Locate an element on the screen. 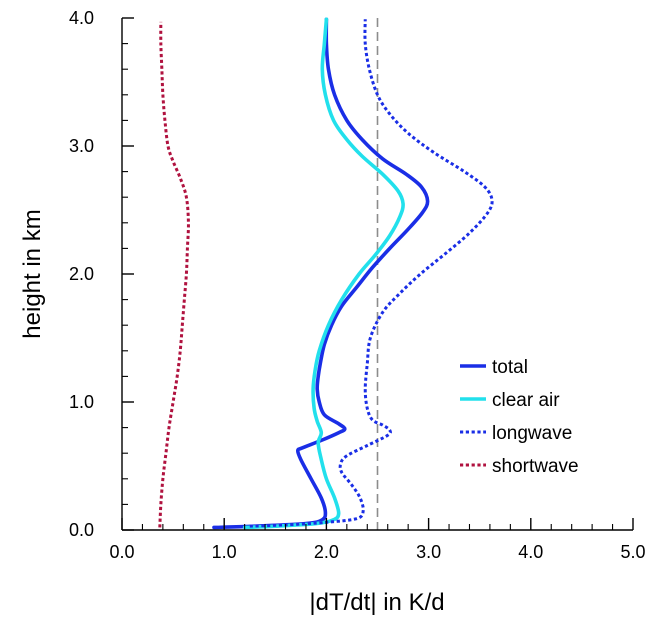 This screenshot has height=628, width=652. x-tick-label: 3.0 is located at coordinates (428, 552).